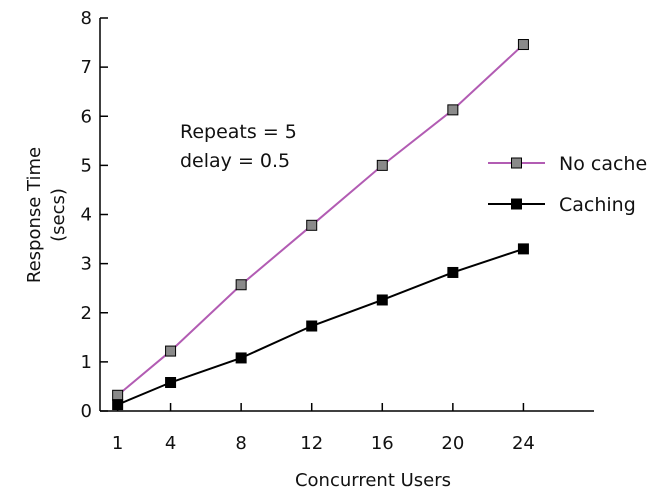  I want to click on legend-label-caching: Caching, so click(597, 205).